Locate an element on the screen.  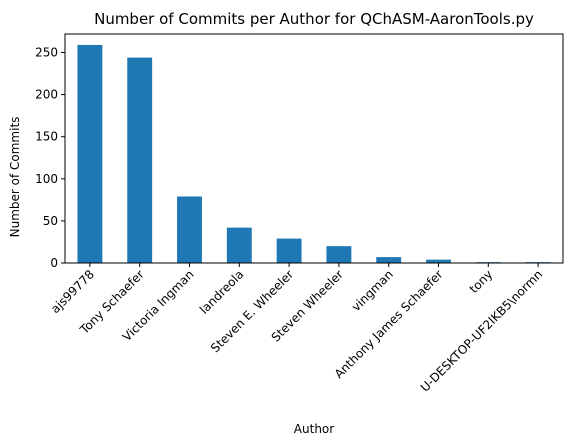
y-tick-label: 250 is located at coordinates (46, 53).